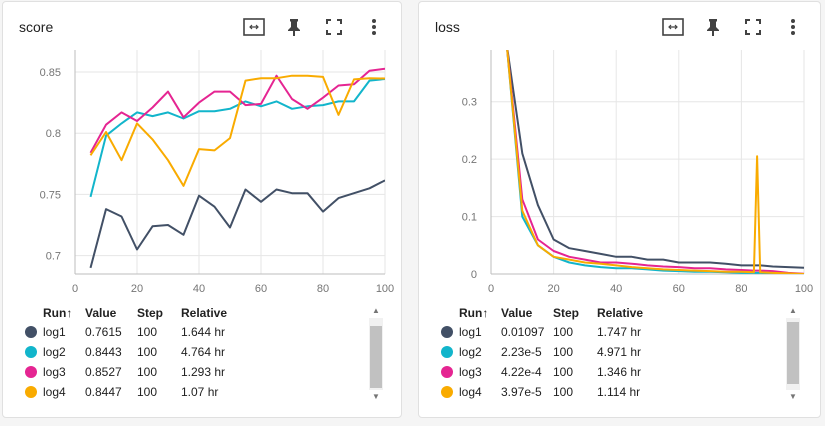 The height and width of the screenshot is (426, 825). What do you see at coordinates (521, 372) in the screenshot?
I see `value-cell: 4.22e-4` at bounding box center [521, 372].